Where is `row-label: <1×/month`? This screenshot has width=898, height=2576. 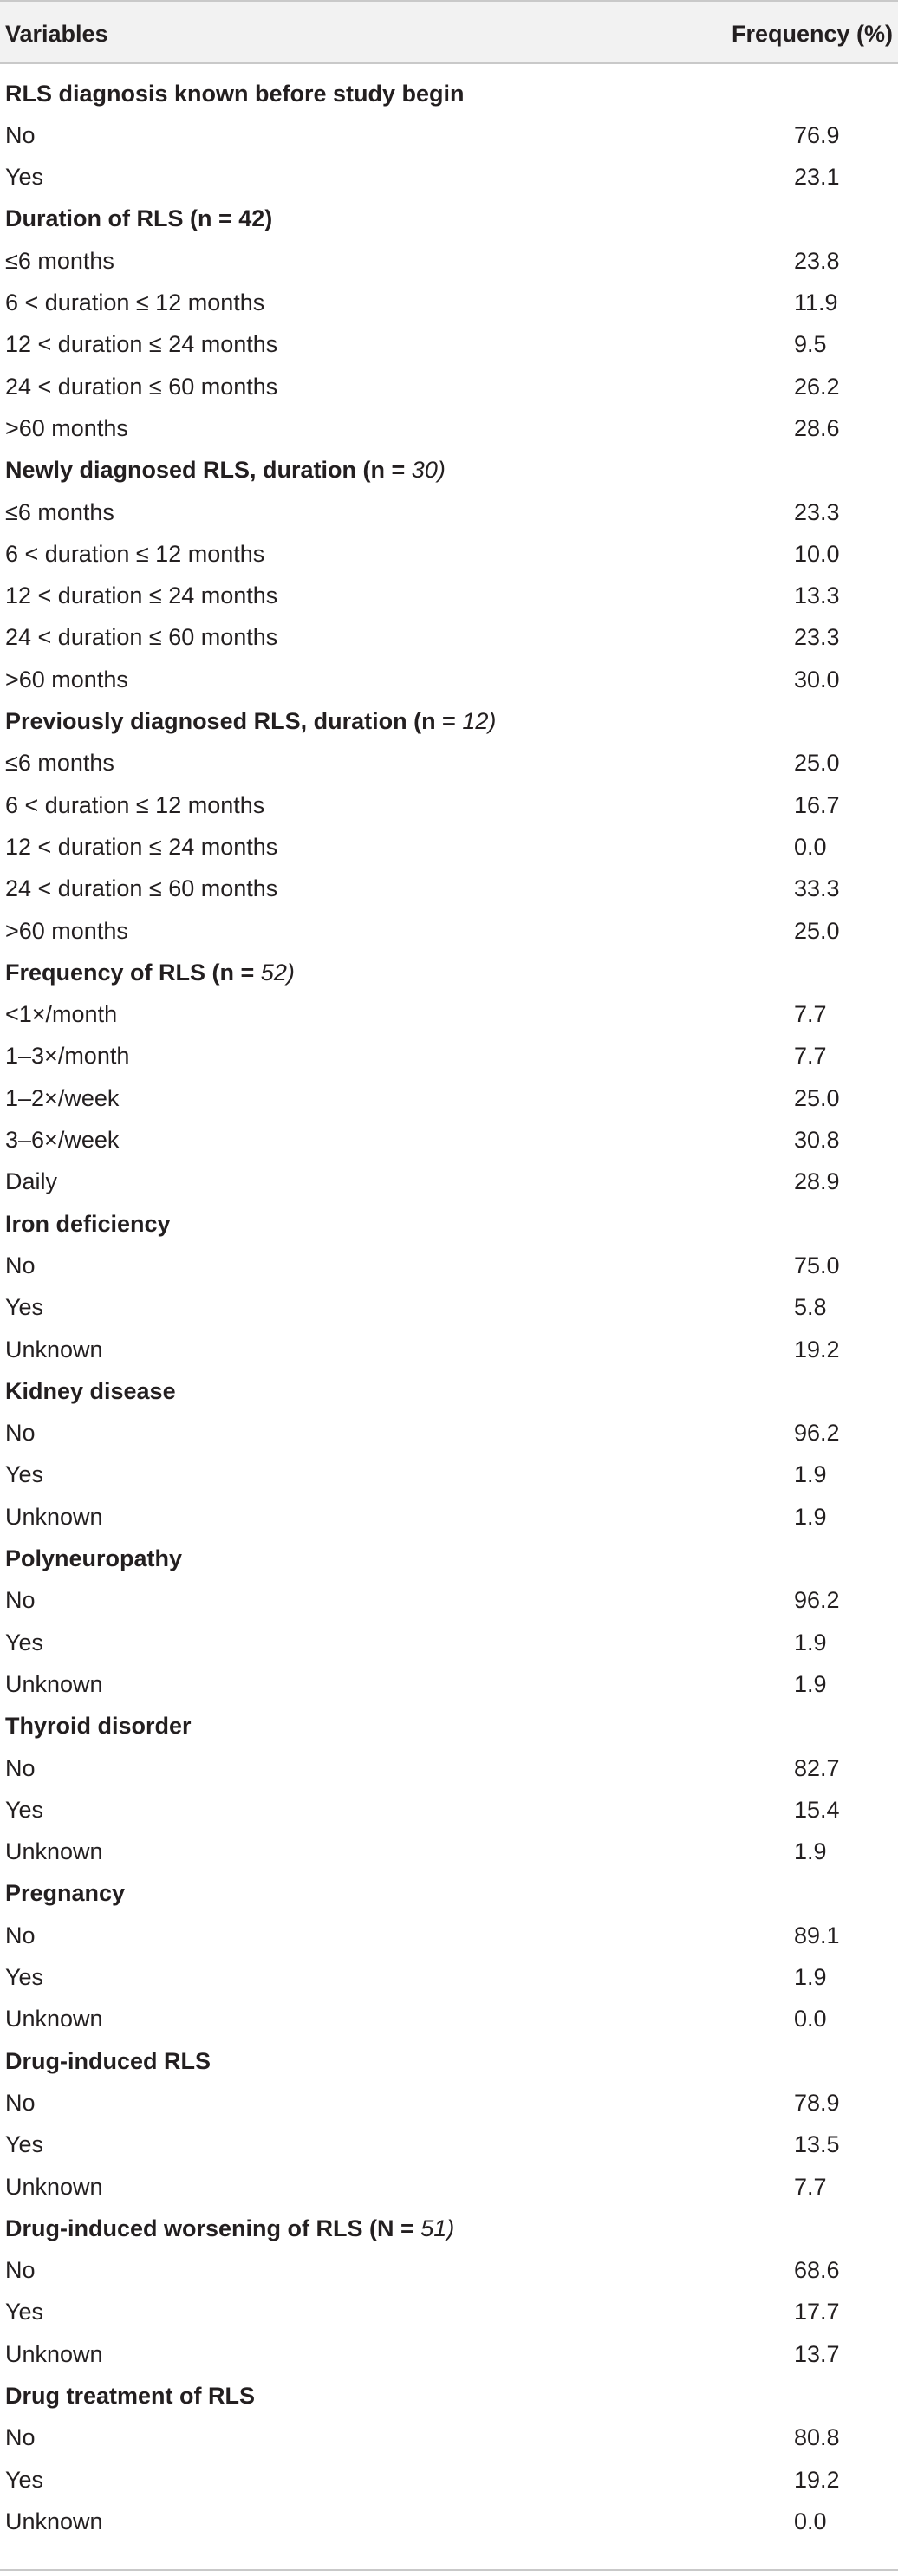
row-label: <1×/month is located at coordinates (61, 1014).